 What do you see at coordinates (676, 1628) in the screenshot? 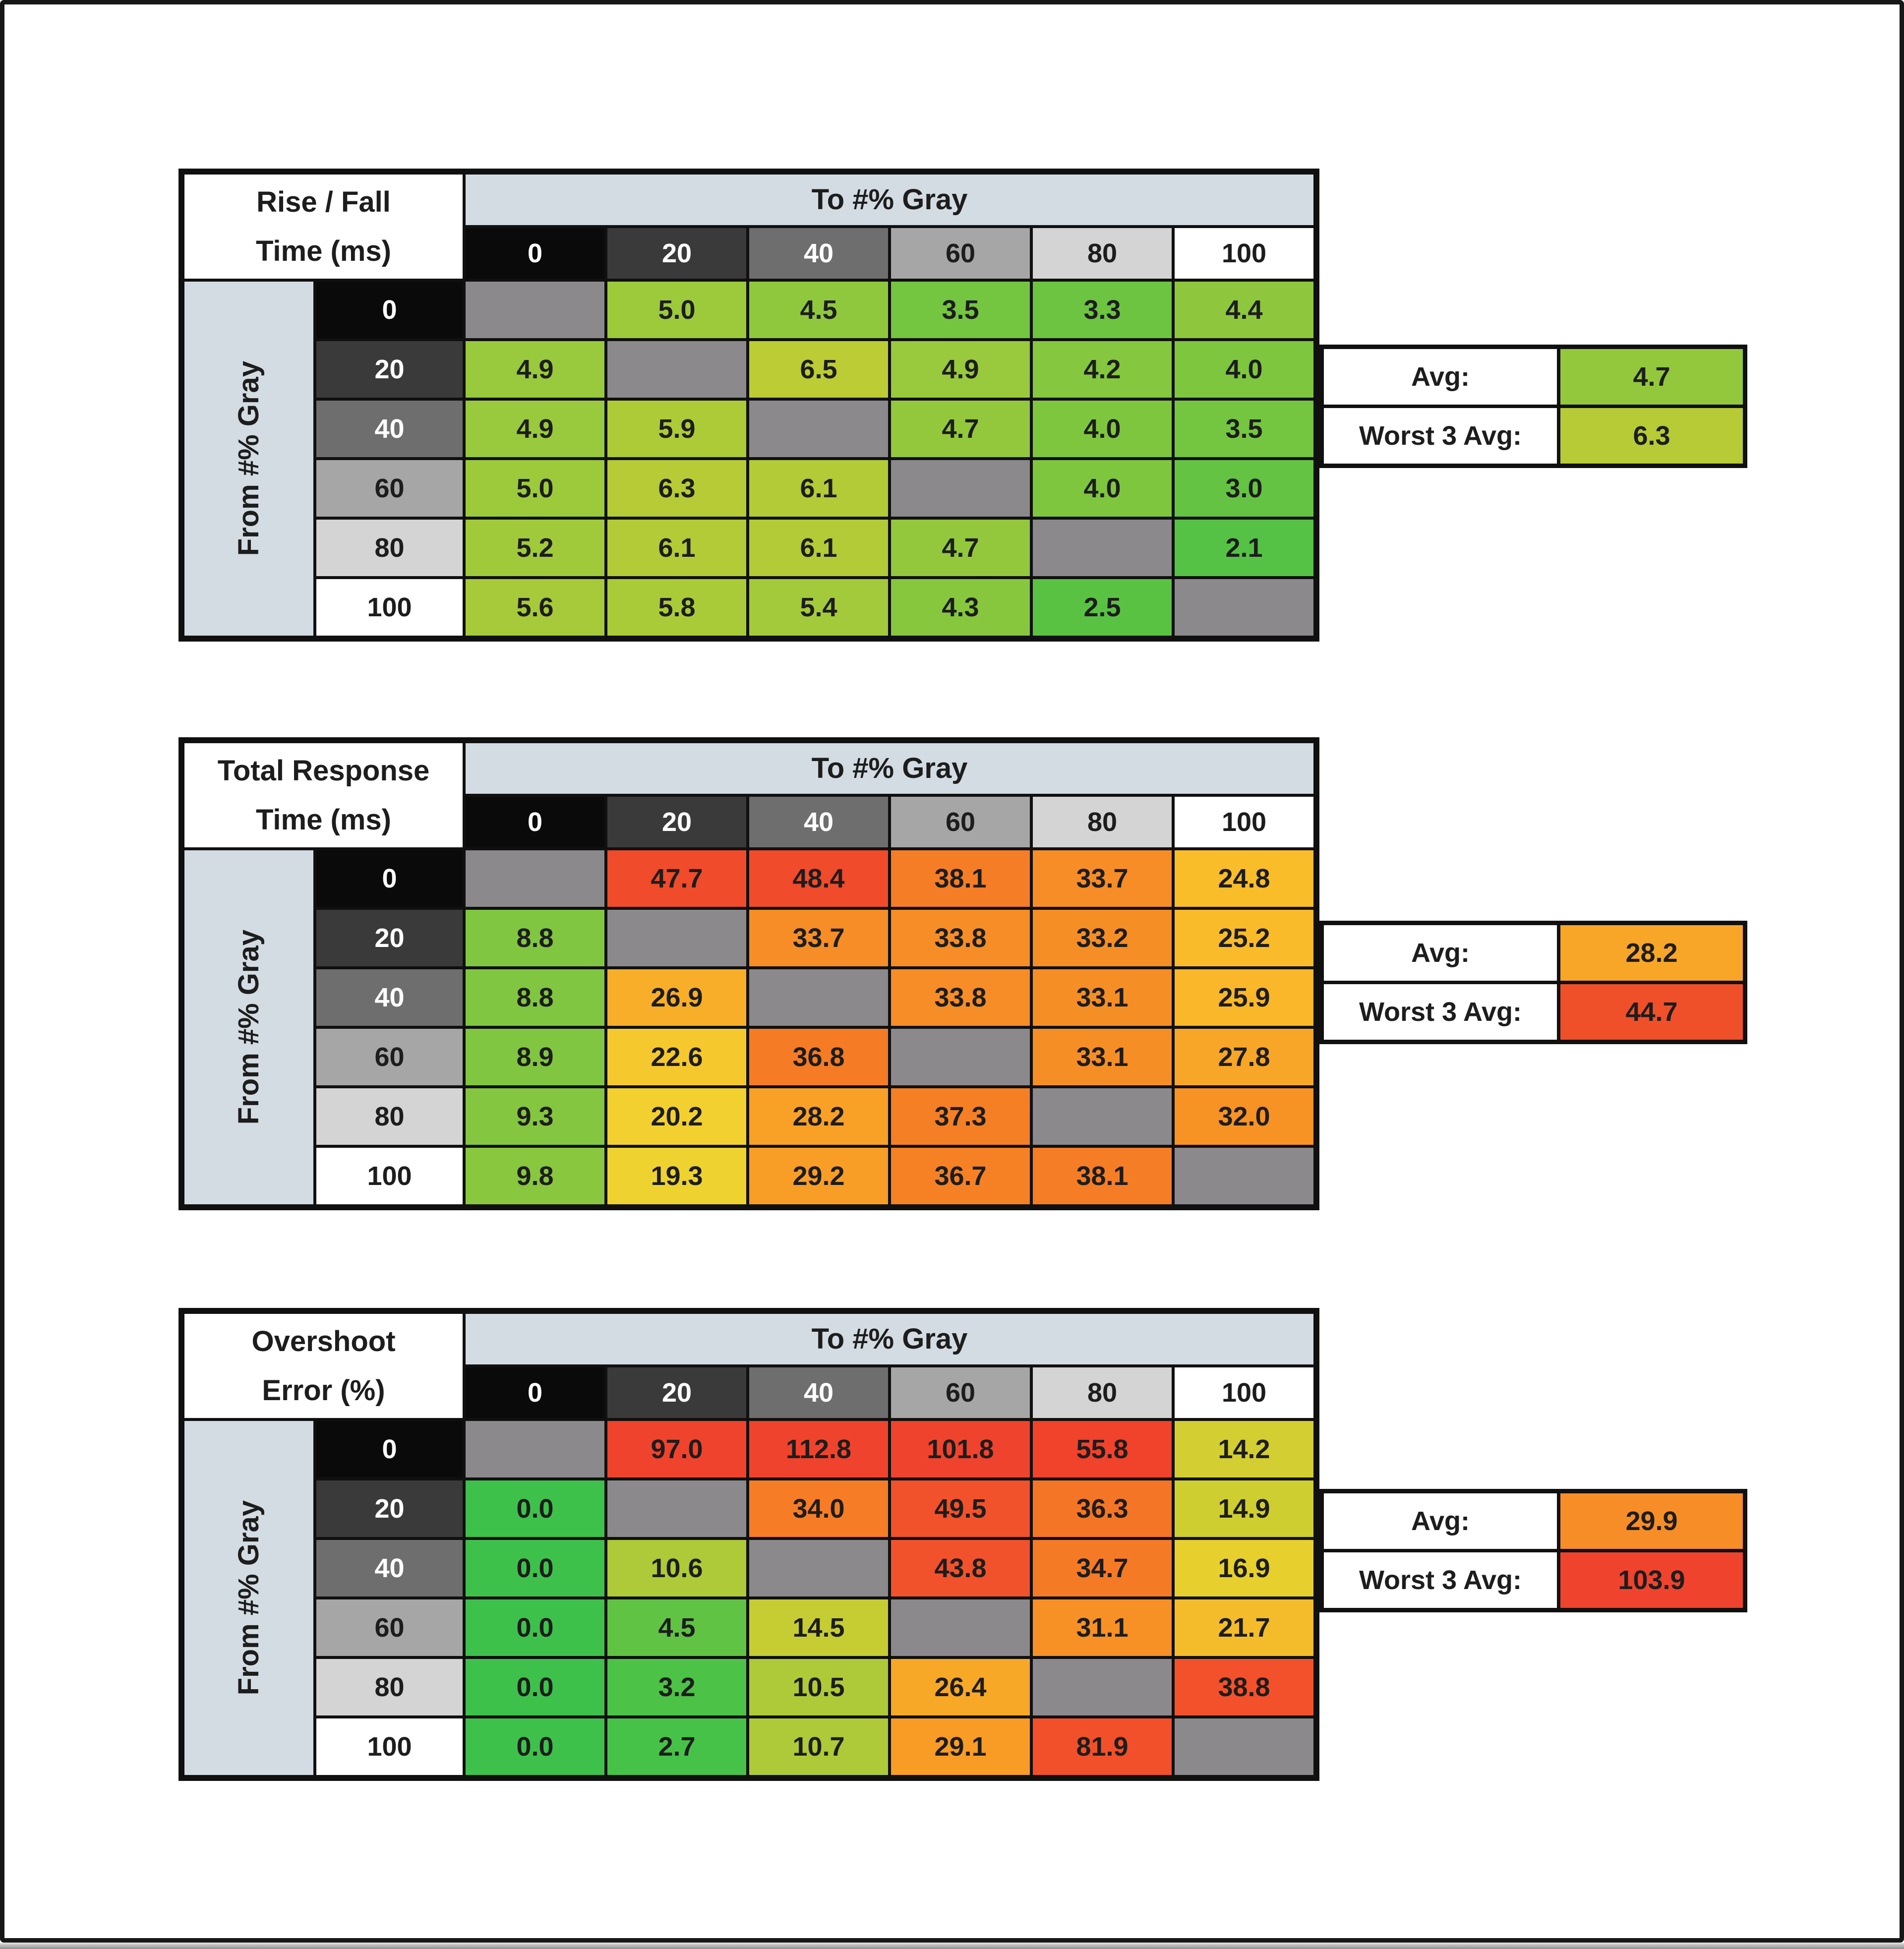
I see `overshoot-data-cell: 4.5` at bounding box center [676, 1628].